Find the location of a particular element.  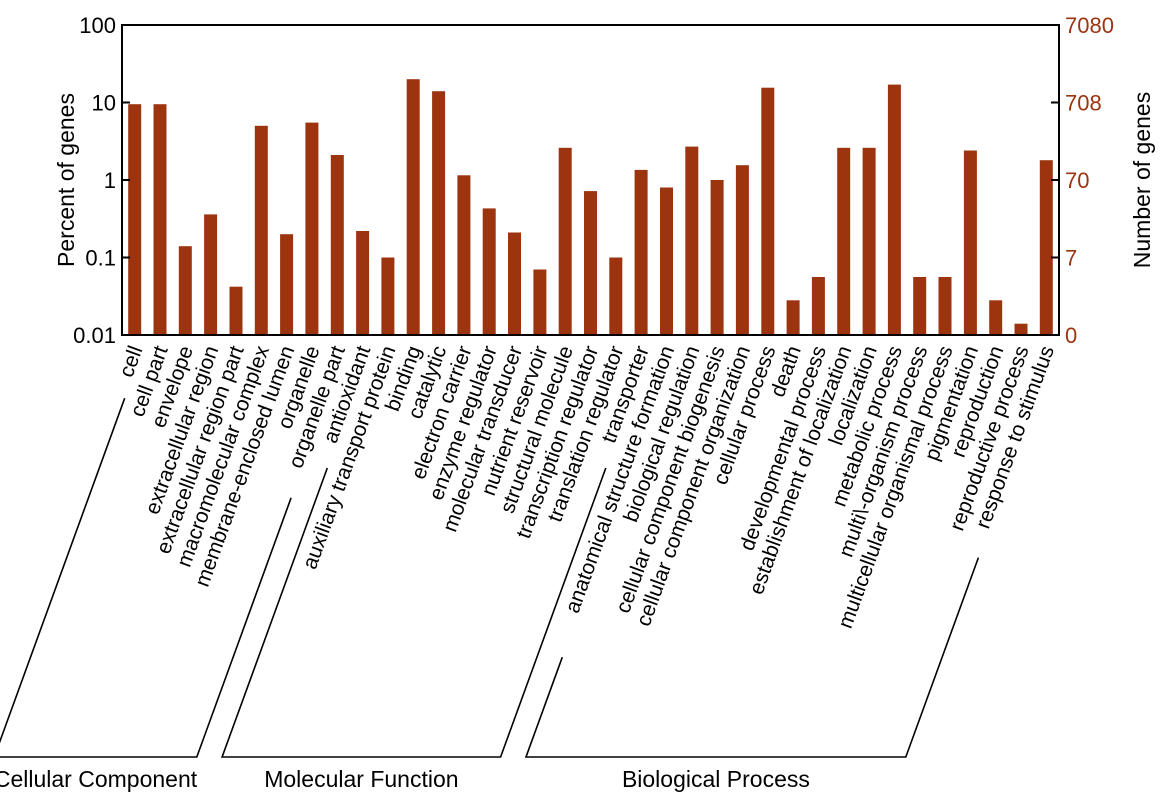

group-label: Cellular Component is located at coordinates (99, 779).